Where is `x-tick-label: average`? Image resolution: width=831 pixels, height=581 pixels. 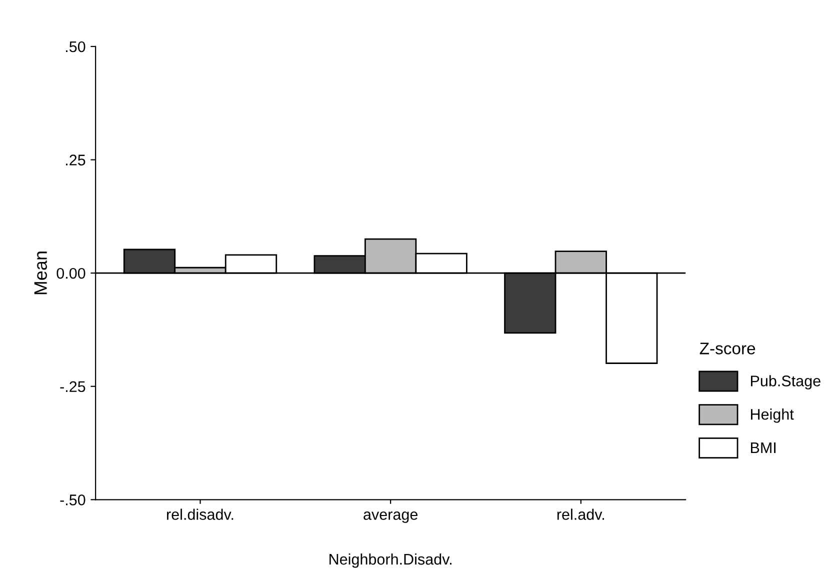 x-tick-label: average is located at coordinates (391, 517).